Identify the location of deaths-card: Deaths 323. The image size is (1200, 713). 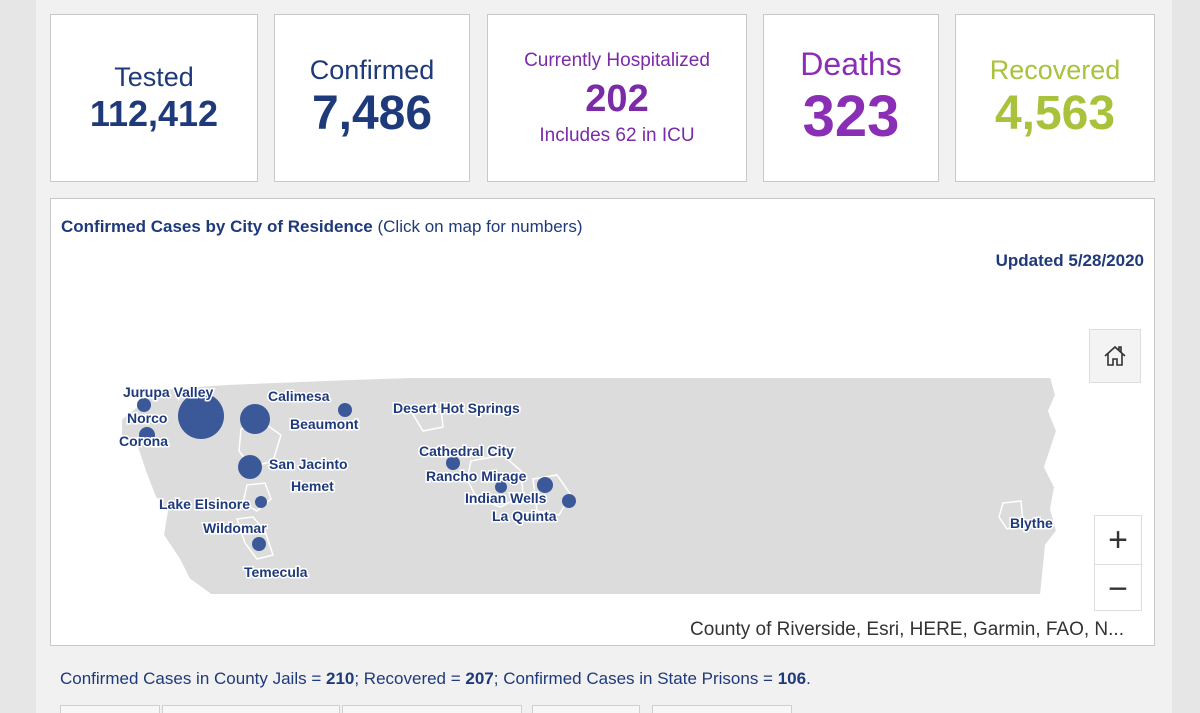
(851, 98).